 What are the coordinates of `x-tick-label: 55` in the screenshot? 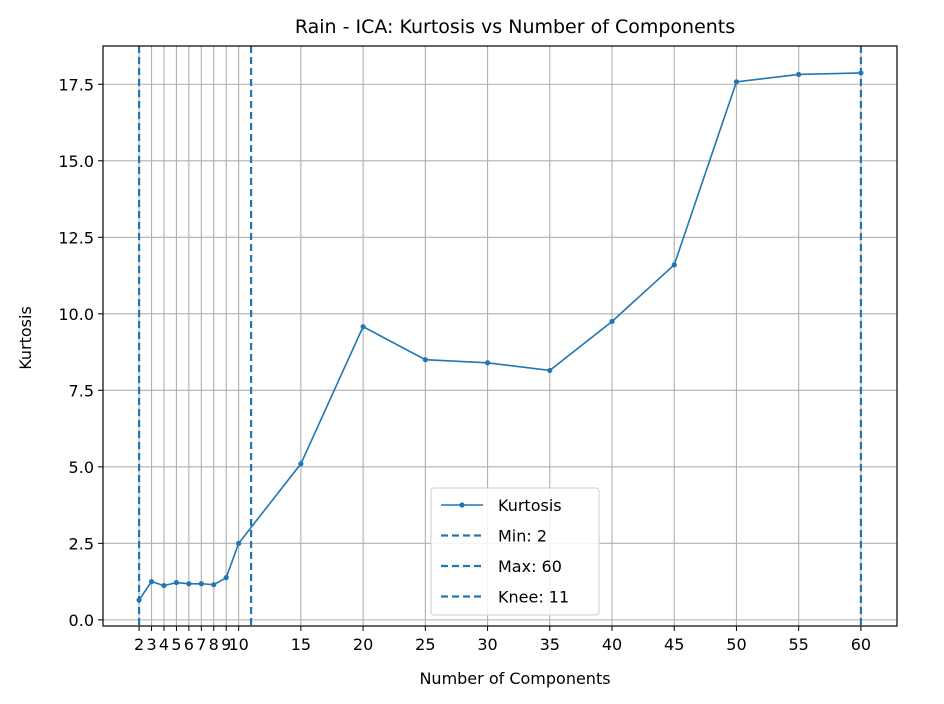 It's located at (799, 644).